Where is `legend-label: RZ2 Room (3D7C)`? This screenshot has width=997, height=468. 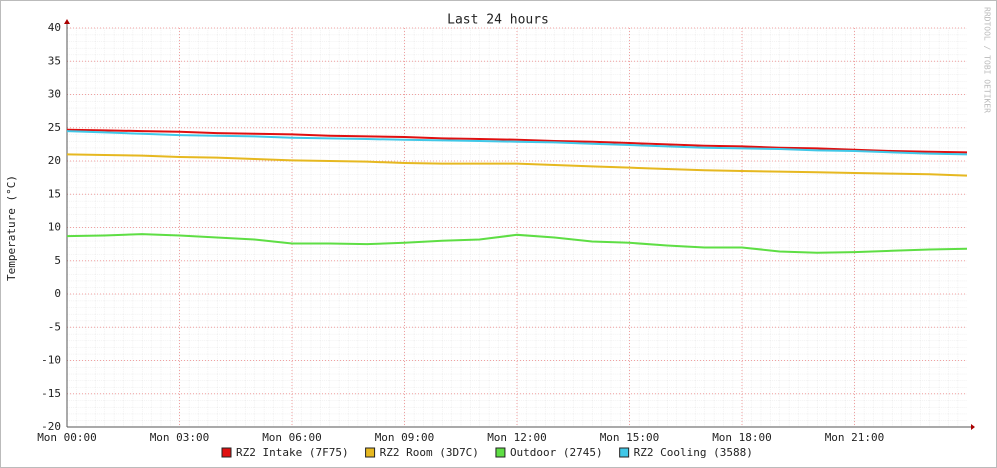 legend-label: RZ2 Room (3D7C) is located at coordinates (429, 452).